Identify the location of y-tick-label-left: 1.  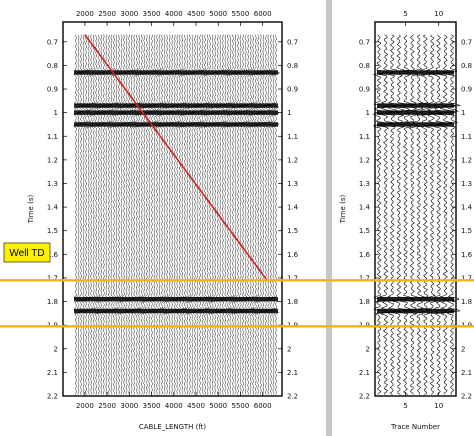
(56, 113).